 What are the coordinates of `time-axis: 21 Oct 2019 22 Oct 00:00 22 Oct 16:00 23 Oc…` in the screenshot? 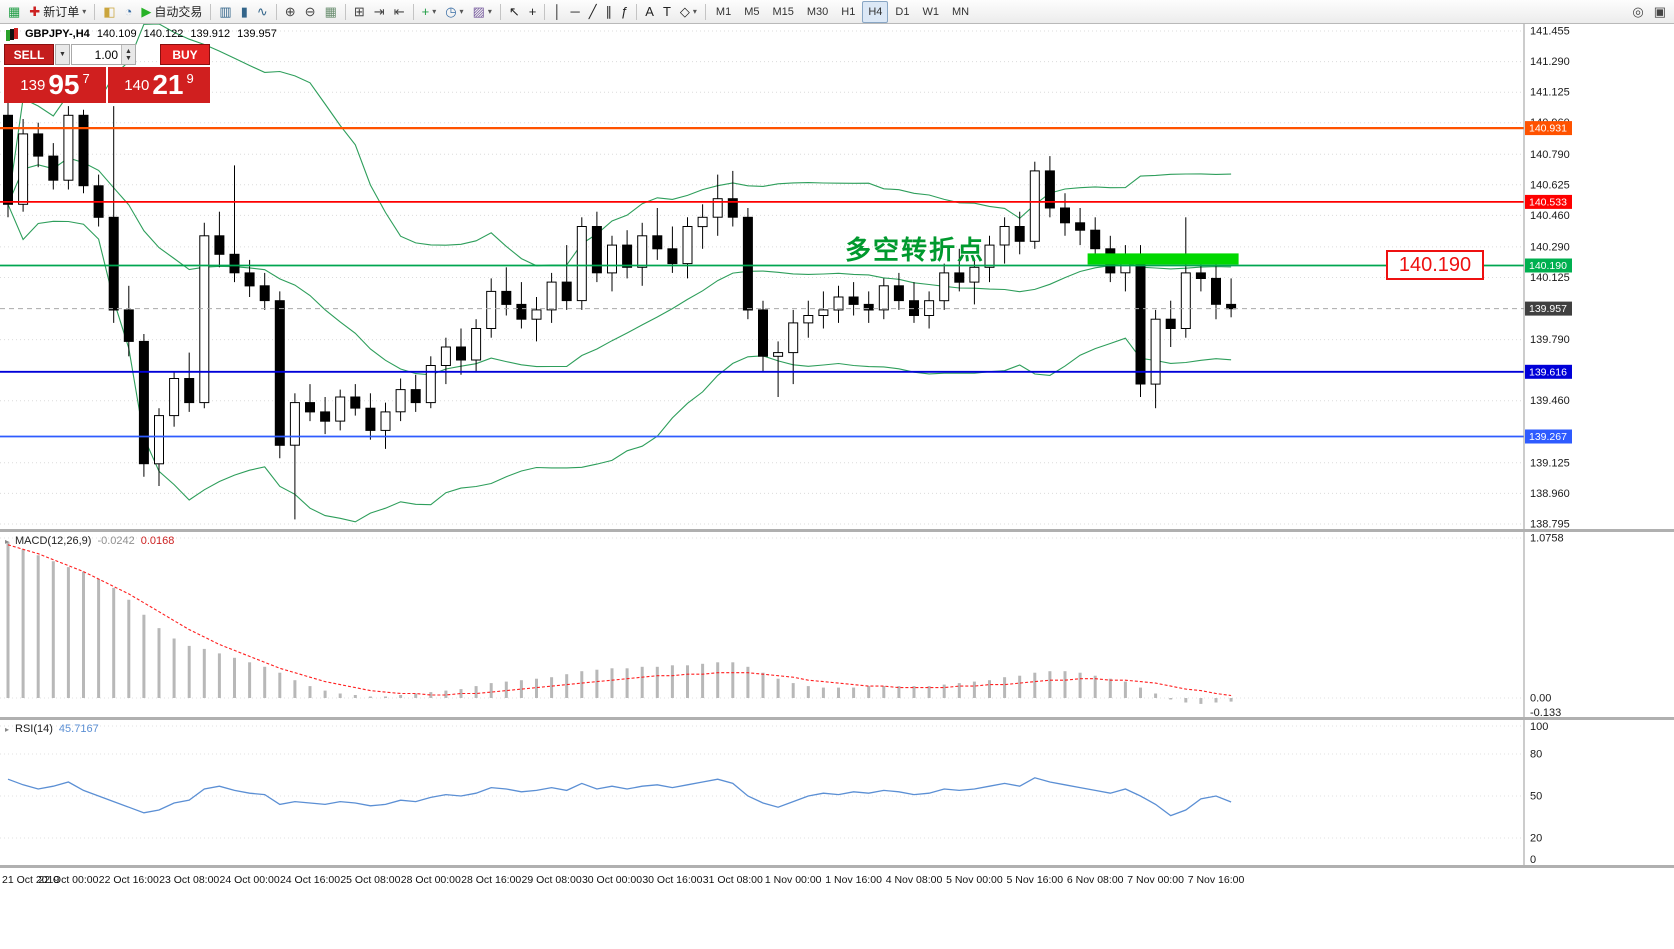 It's located at (837, 881).